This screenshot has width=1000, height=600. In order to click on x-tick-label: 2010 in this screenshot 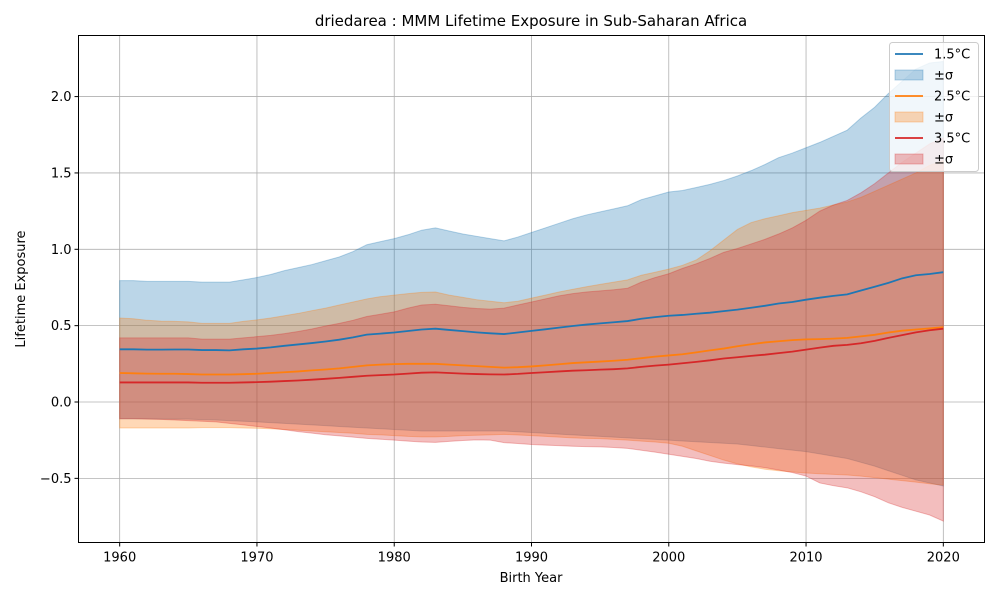, I will do `click(805, 558)`.